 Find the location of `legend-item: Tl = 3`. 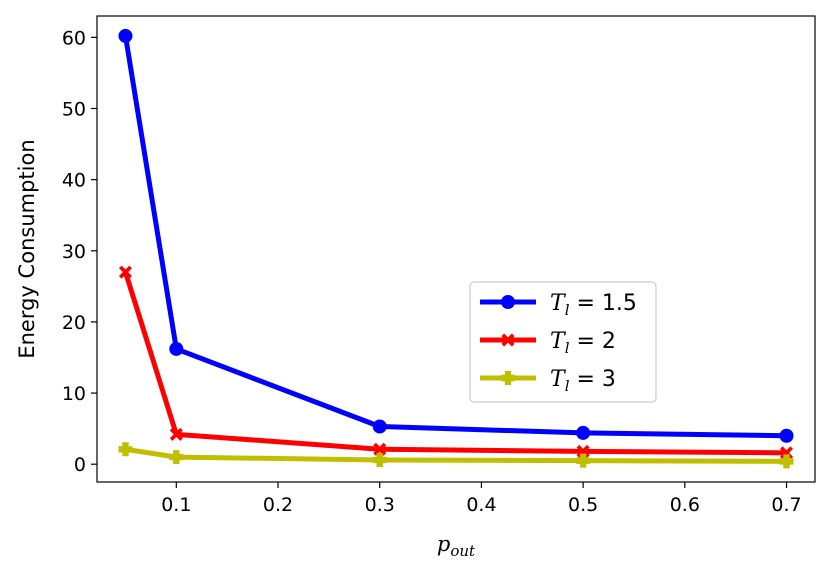

legend-item: Tl = 3 is located at coordinates (548, 381).